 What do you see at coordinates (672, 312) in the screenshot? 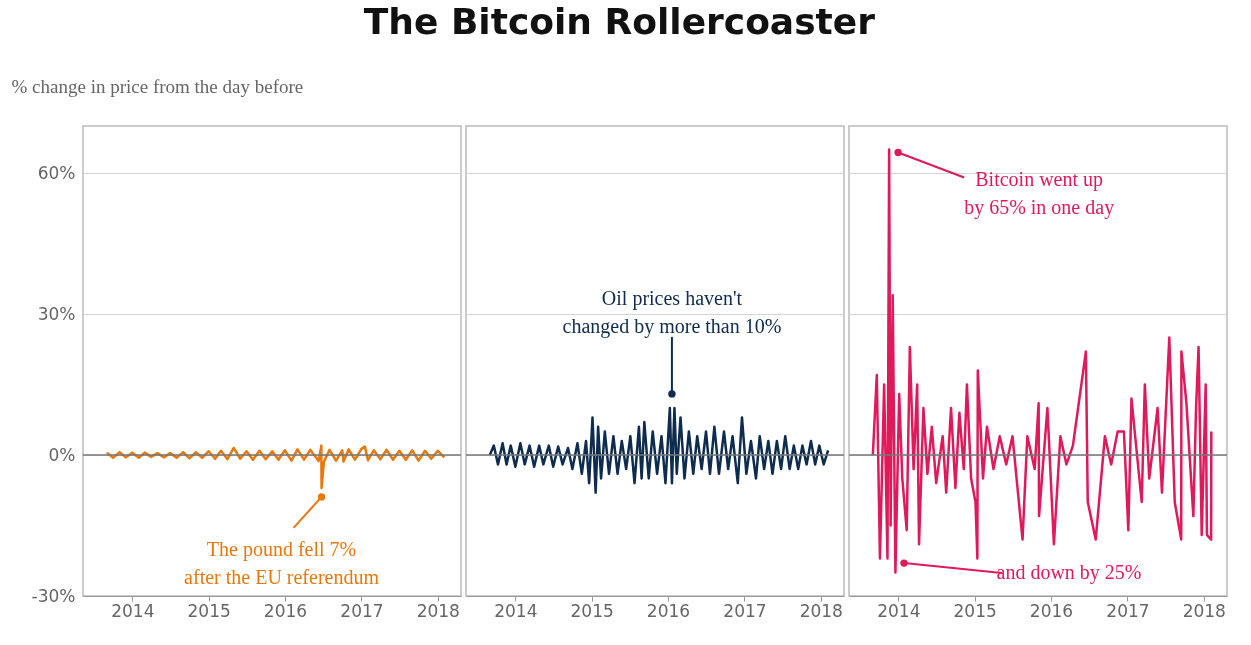
I see `annotation: Oil prices haven't changed by more than 10%` at bounding box center [672, 312].